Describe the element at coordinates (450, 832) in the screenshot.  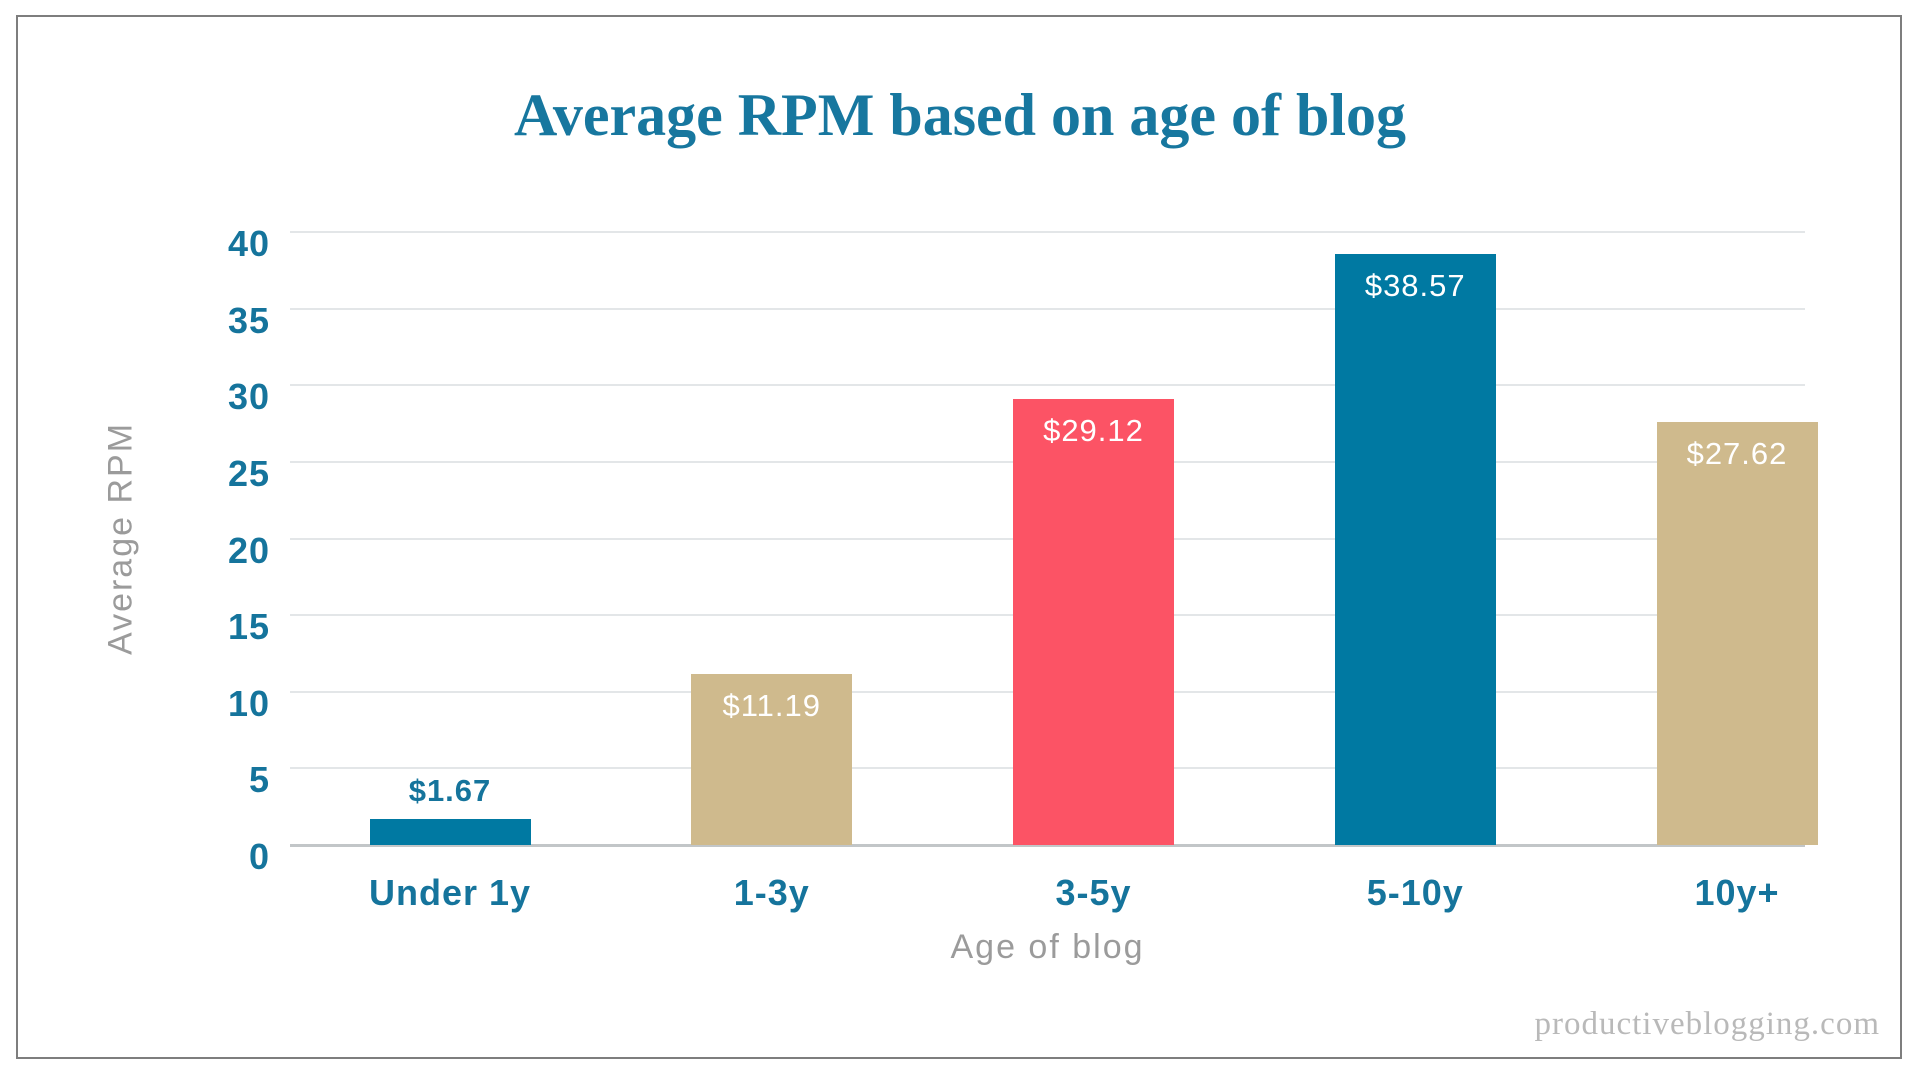
I see `bar-under-1y` at that location.